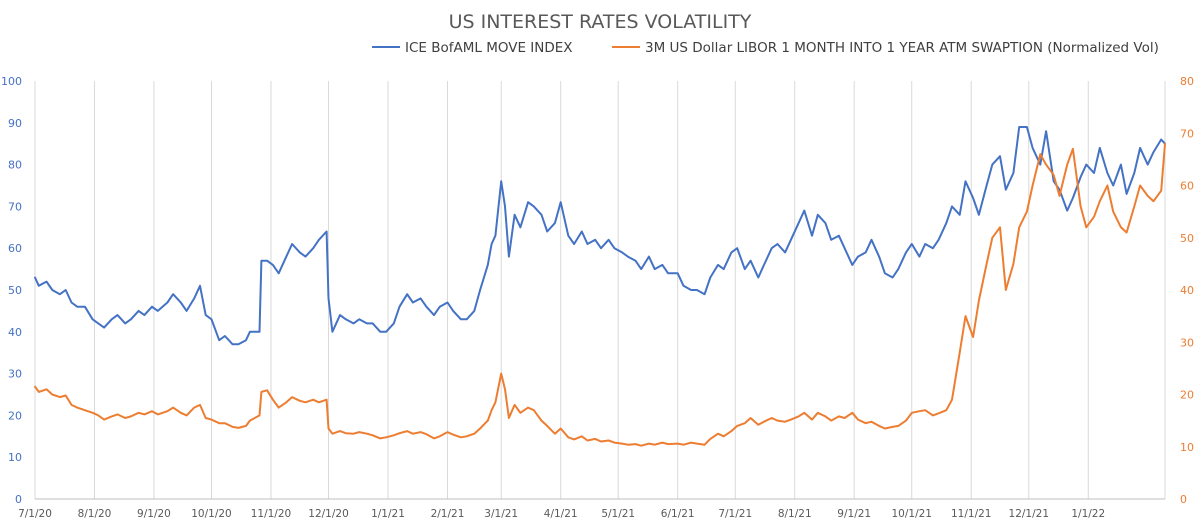 Image resolution: width=1200 pixels, height=528 pixels. What do you see at coordinates (1187, 342) in the screenshot?
I see `y-right-tick-label: 30` at bounding box center [1187, 342].